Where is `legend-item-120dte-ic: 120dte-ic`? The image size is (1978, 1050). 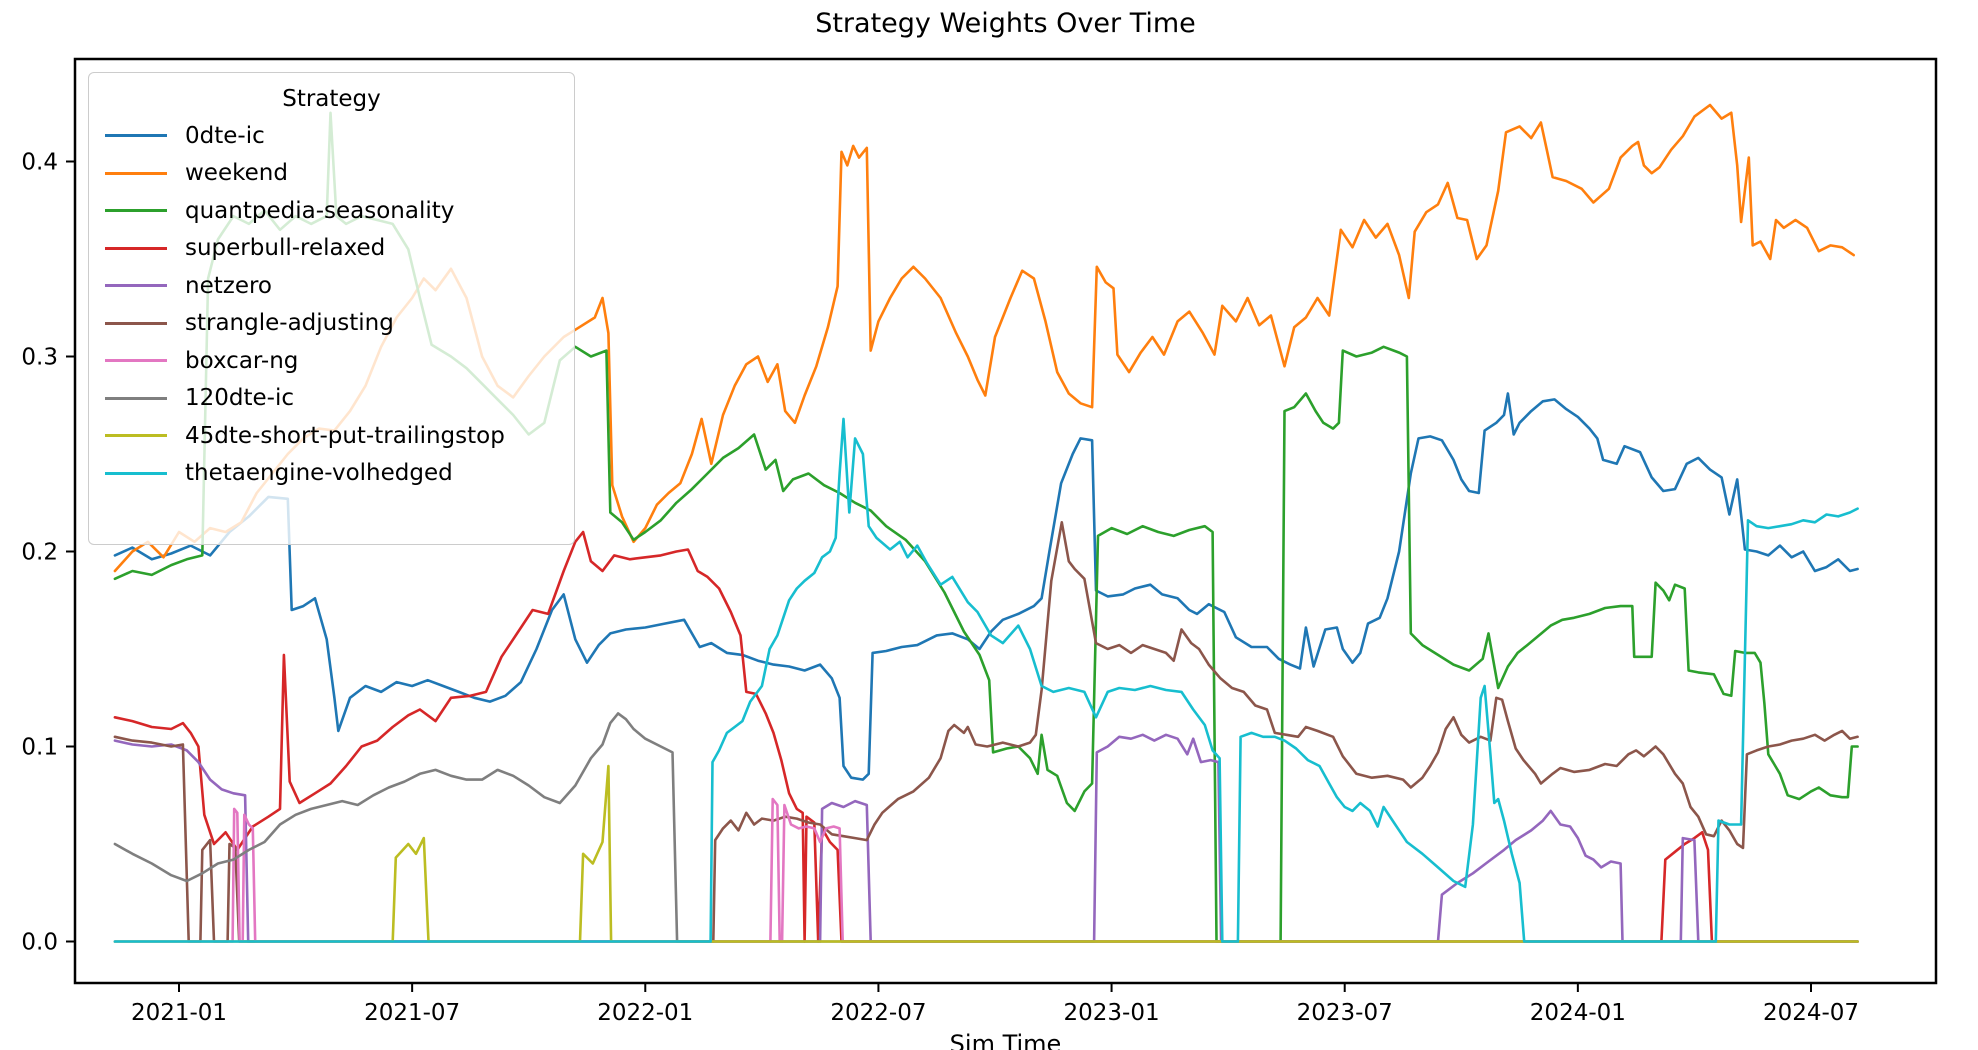
legend-item-120dte-ic: 120dte-ic is located at coordinates (331, 399).